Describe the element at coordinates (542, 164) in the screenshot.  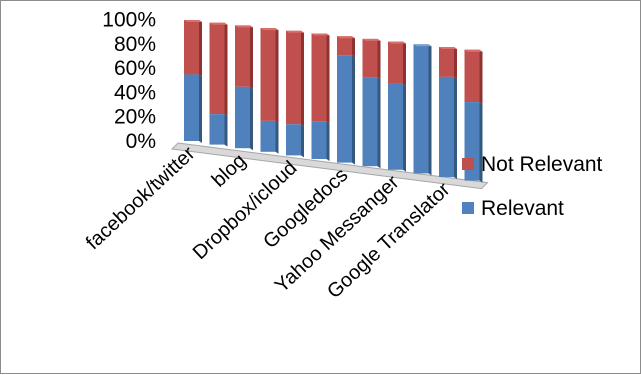
I see `legend-label: Not Relevant` at that location.